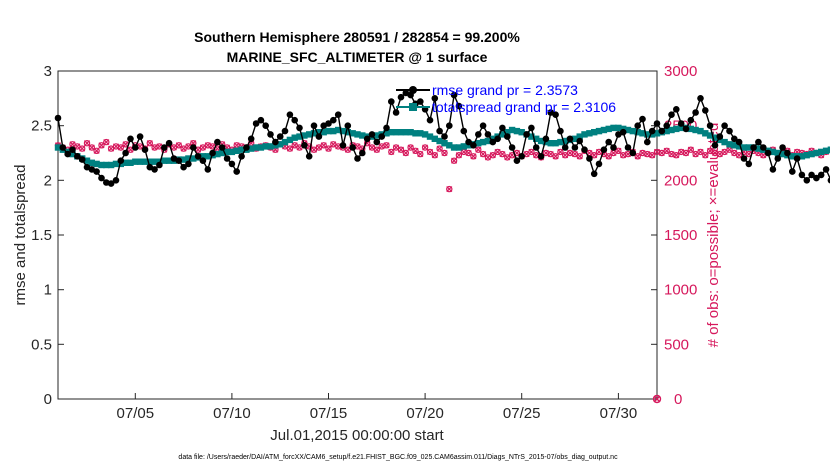 The width and height of the screenshot is (830, 470). I want to click on y-left-tick-label: 1.5, so click(41, 235).